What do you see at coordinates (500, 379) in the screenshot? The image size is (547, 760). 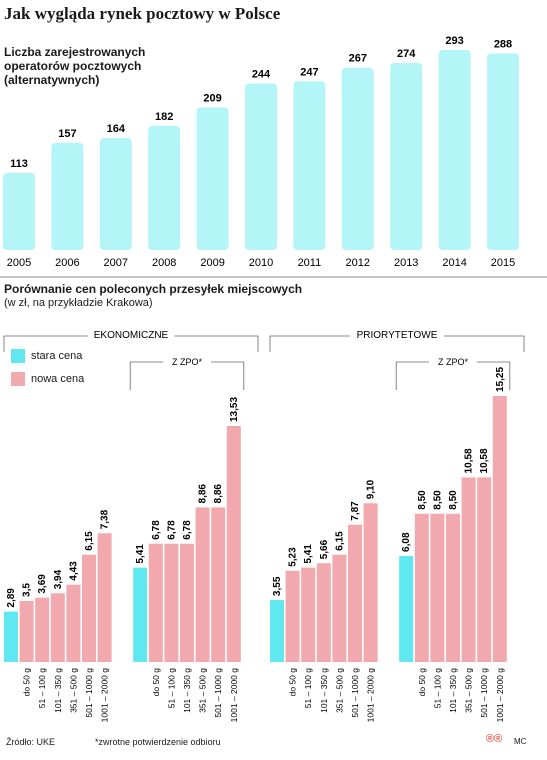 I see `bar-price-label: 15,25` at bounding box center [500, 379].